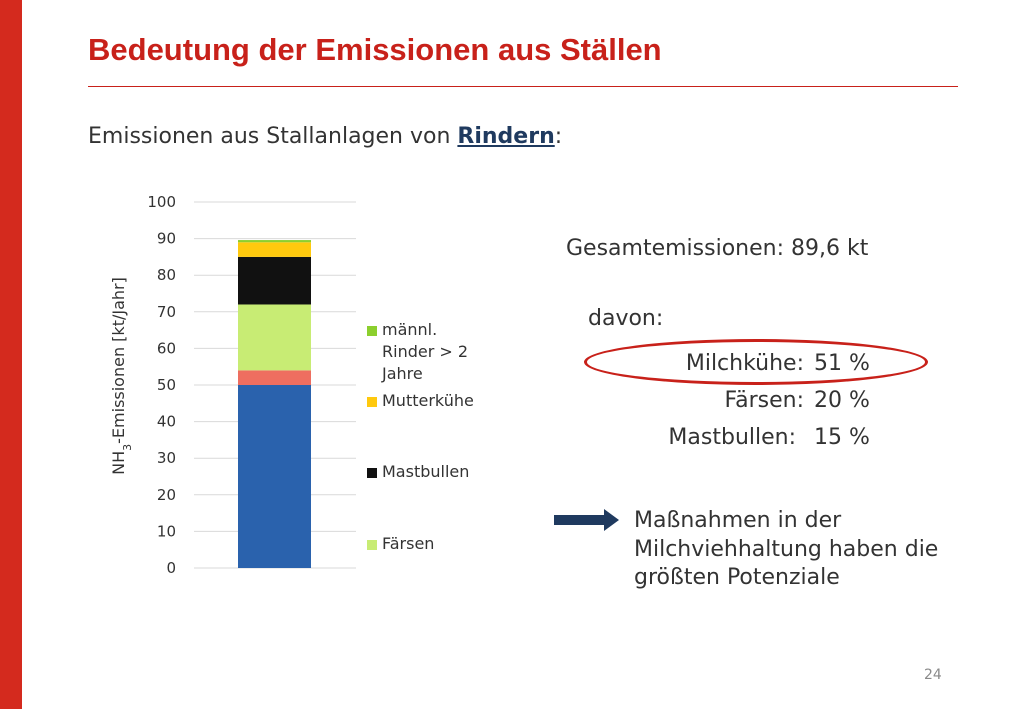 The height and width of the screenshot is (709, 1024). I want to click on share-row: Färsen: 20 %, so click(512, 403).